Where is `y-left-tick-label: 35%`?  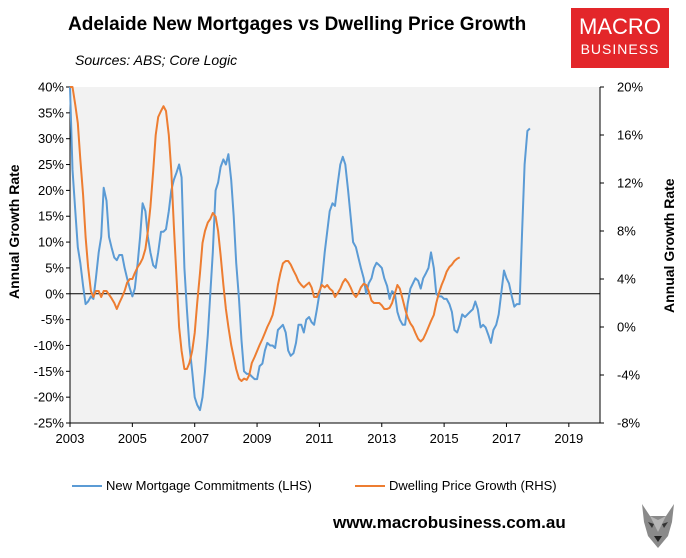 y-left-tick-label: 35% is located at coordinates (51, 112).